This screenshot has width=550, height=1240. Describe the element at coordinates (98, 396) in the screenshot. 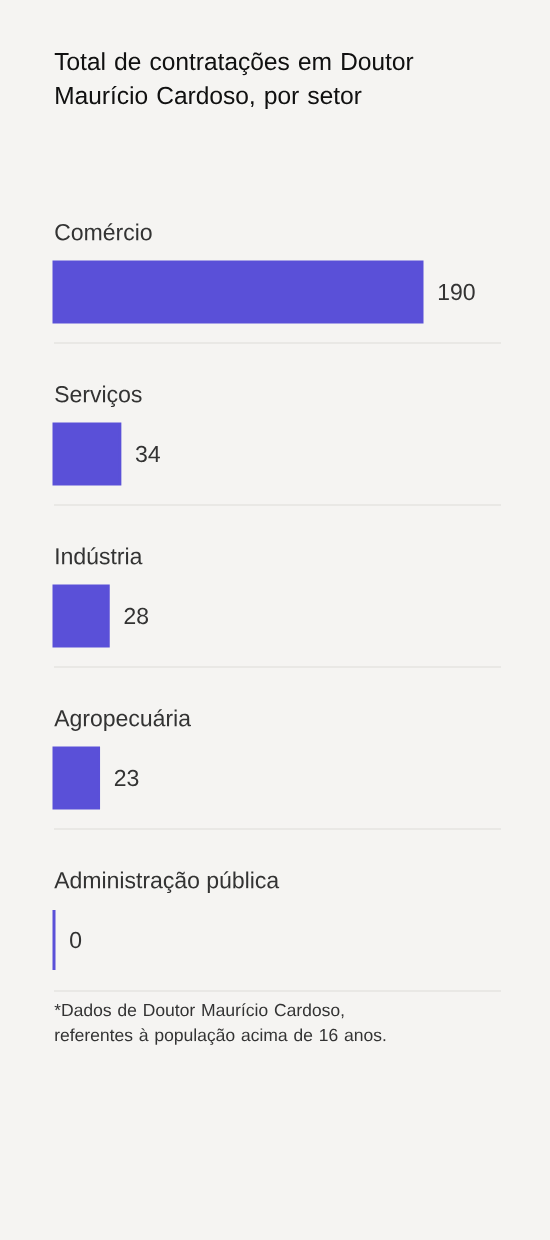

I see `y-tick-label: Serviços` at that location.